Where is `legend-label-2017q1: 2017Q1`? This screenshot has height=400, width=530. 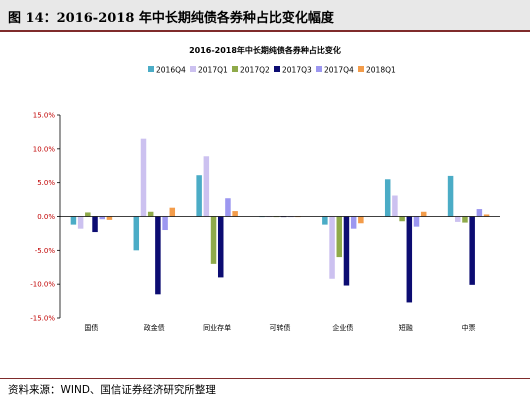
legend-label-2017q1: 2017Q1 is located at coordinates (213, 70).